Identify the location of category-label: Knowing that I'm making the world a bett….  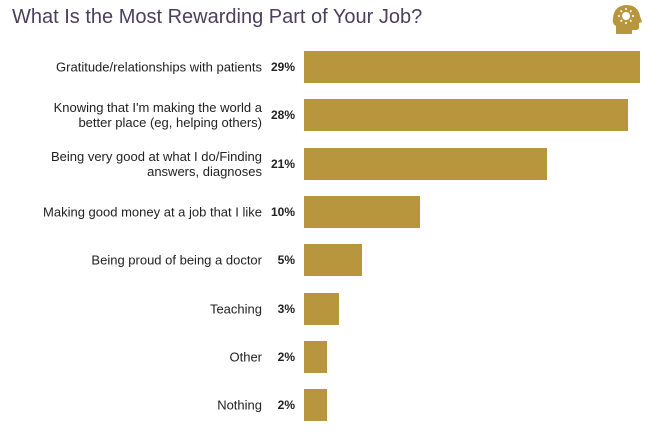
(157, 115).